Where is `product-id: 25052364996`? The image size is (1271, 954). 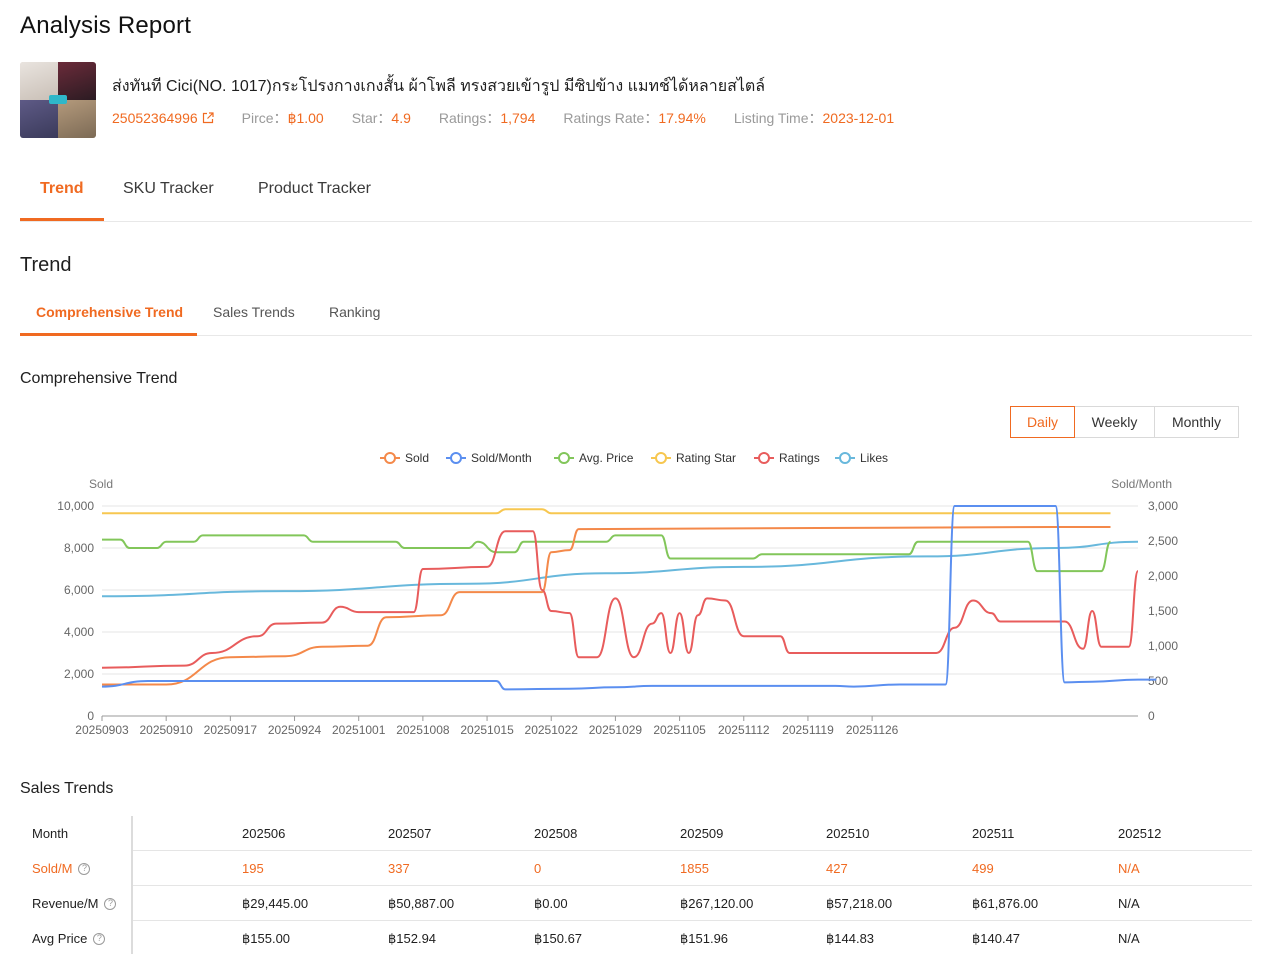 product-id: 25052364996 is located at coordinates (155, 118).